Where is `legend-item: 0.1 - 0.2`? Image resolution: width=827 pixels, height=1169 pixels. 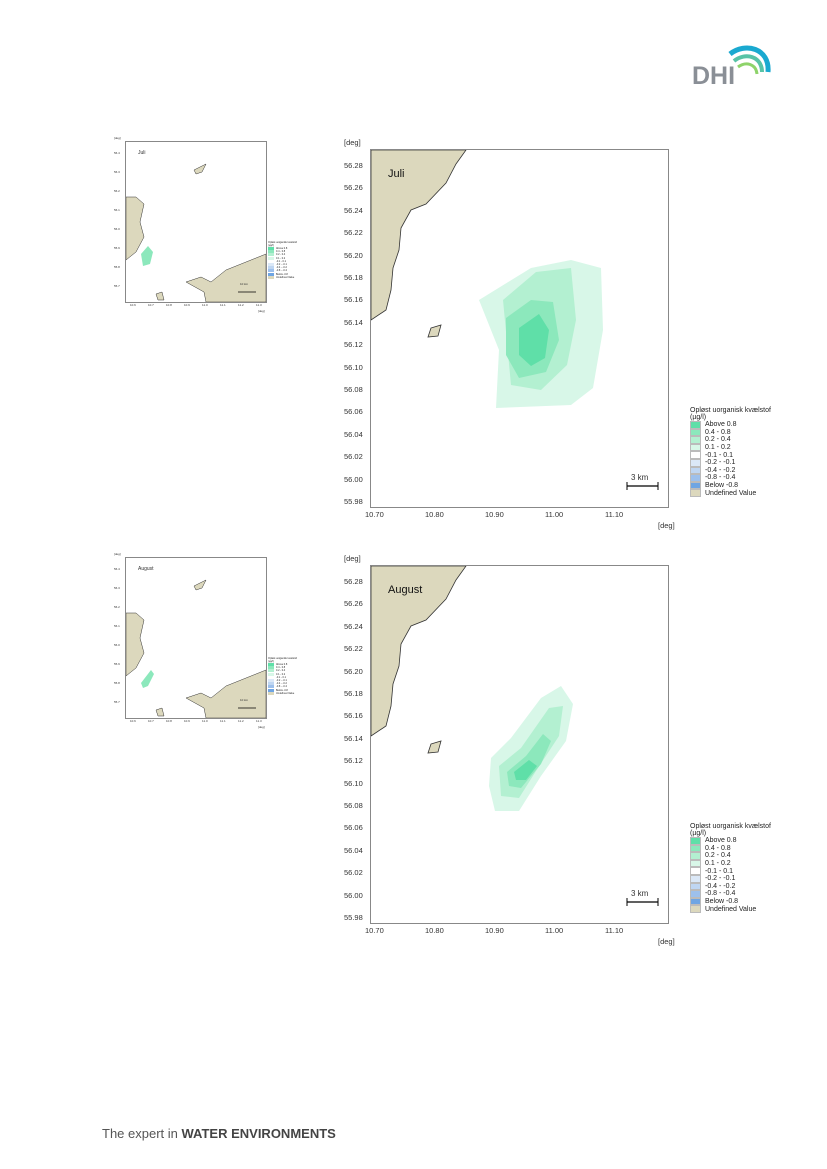 legend-item: 0.1 - 0.2 is located at coordinates (730, 447).